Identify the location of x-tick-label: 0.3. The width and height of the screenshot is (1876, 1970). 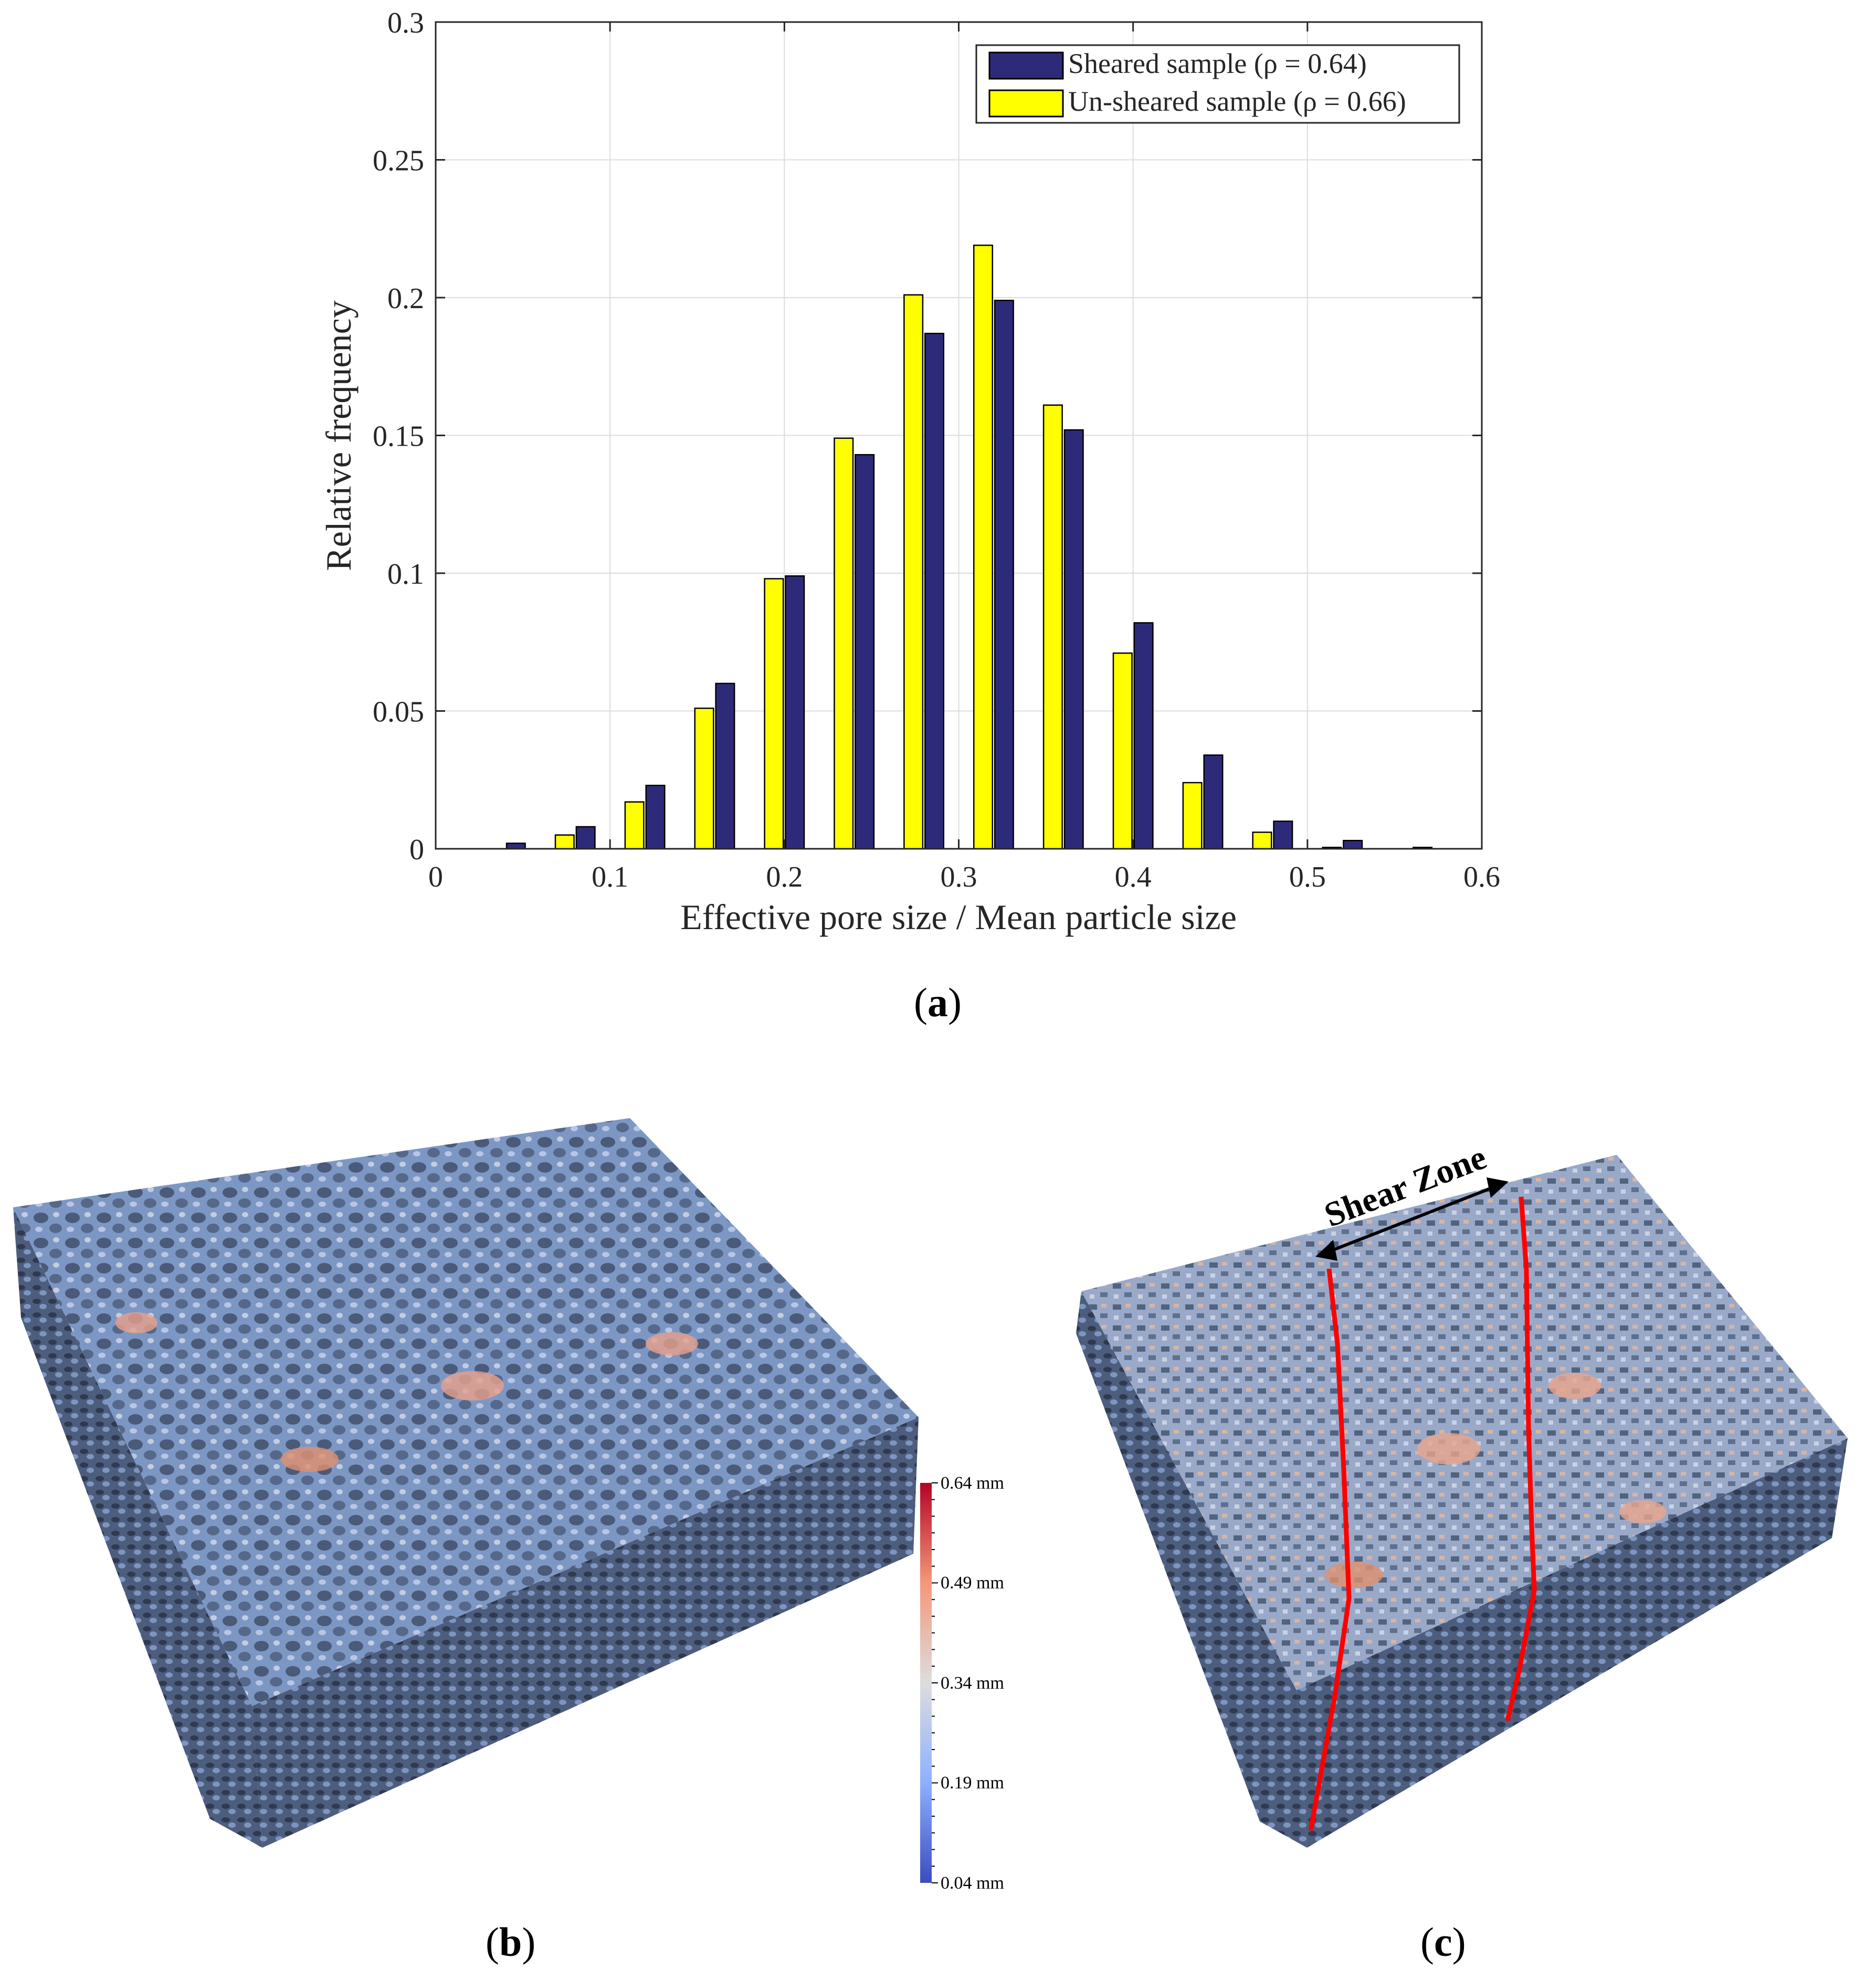
(959, 877).